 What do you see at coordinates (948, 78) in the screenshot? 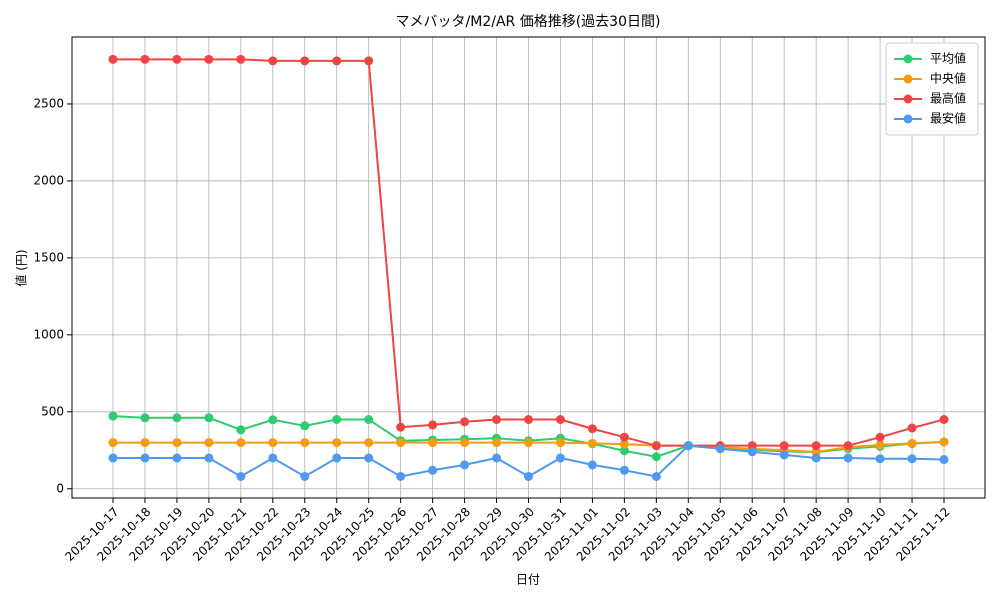
I see `legend-label: 中央値` at bounding box center [948, 78].